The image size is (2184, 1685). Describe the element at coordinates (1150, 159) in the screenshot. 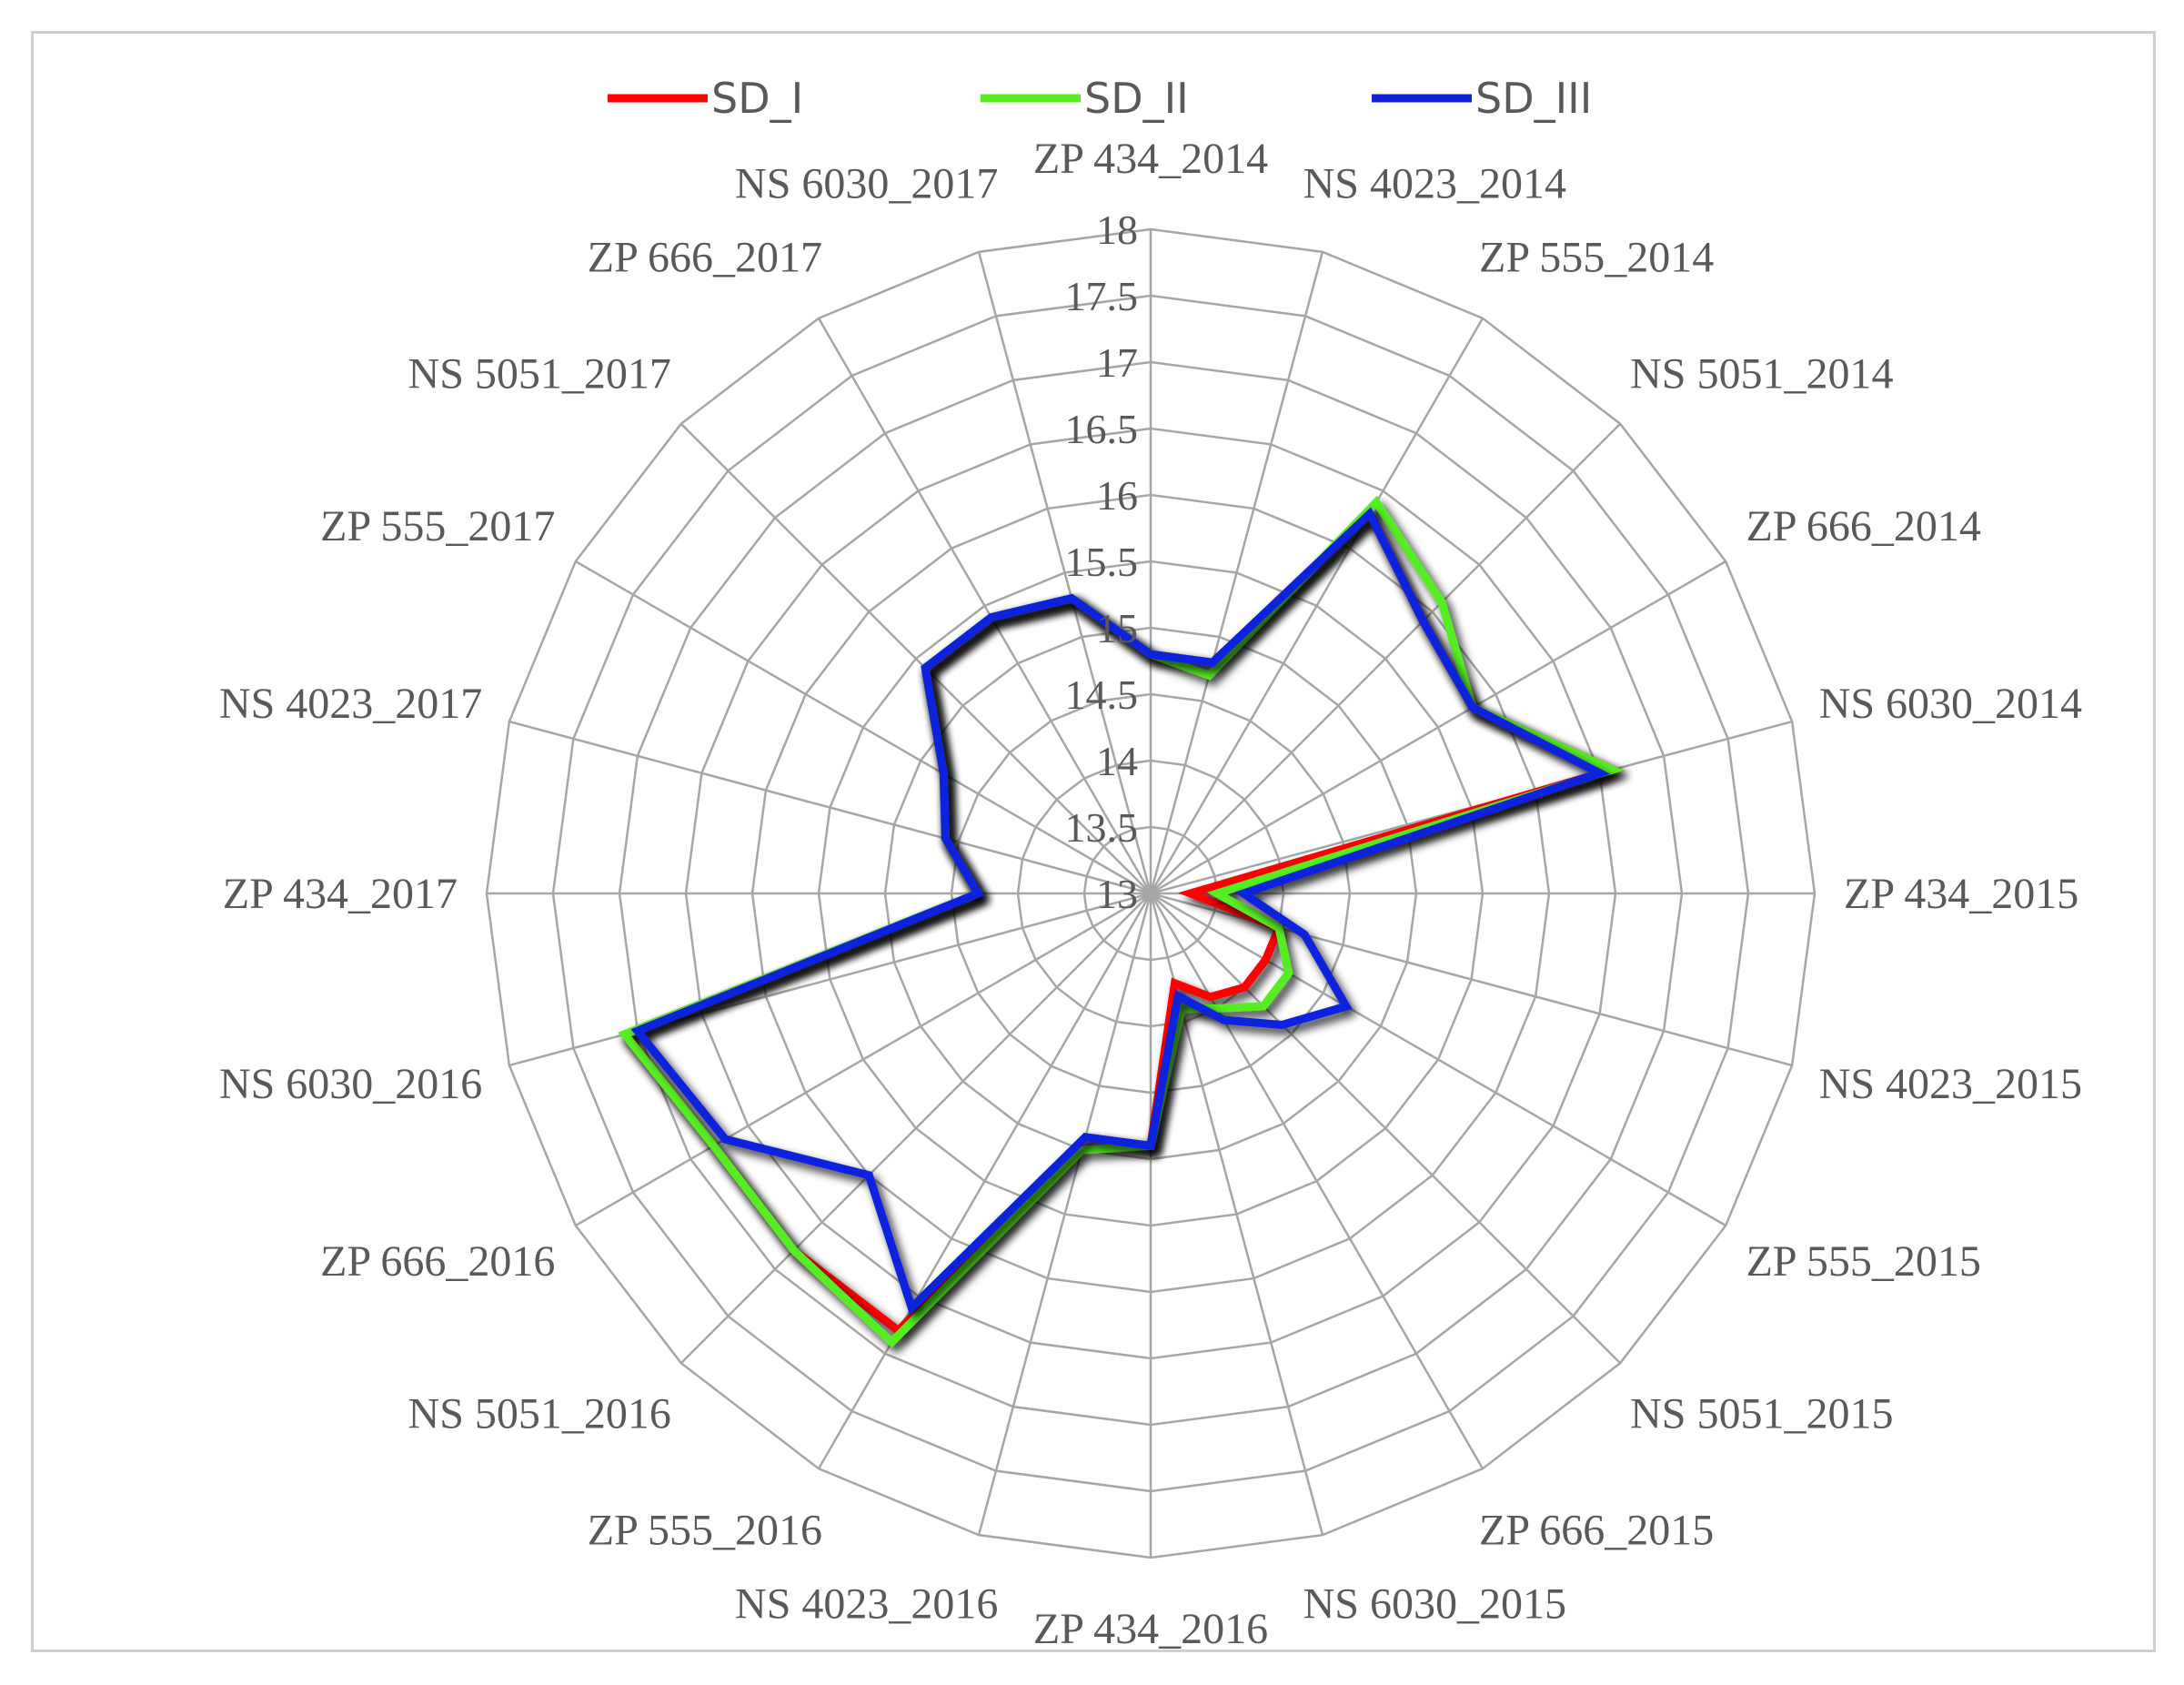

I see `category-label: ZP 434_2014` at that location.